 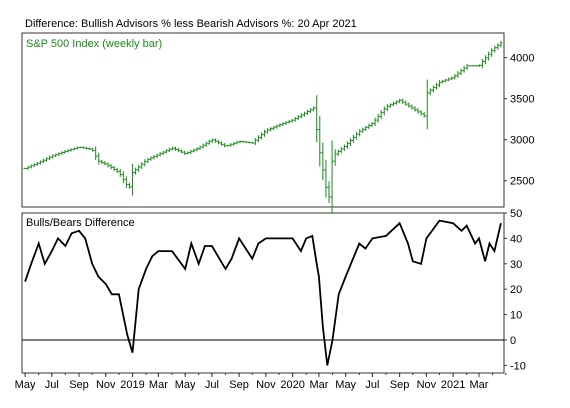 I want to click on diff-y-tick-label: -10, so click(x=518, y=366).